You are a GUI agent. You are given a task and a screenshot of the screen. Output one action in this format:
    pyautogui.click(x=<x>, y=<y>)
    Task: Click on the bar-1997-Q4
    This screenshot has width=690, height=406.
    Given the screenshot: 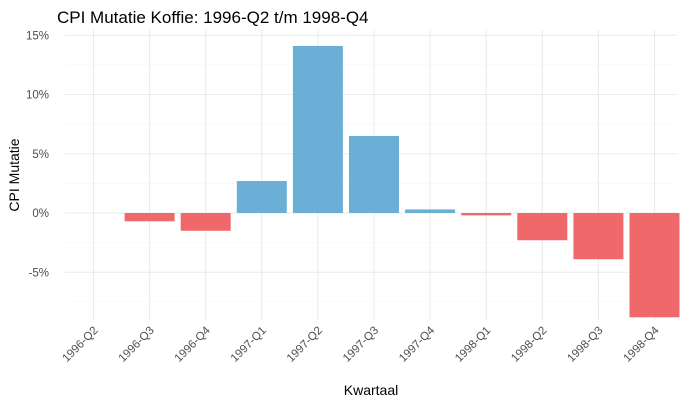 What is the action you would take?
    pyautogui.click(x=430, y=211)
    